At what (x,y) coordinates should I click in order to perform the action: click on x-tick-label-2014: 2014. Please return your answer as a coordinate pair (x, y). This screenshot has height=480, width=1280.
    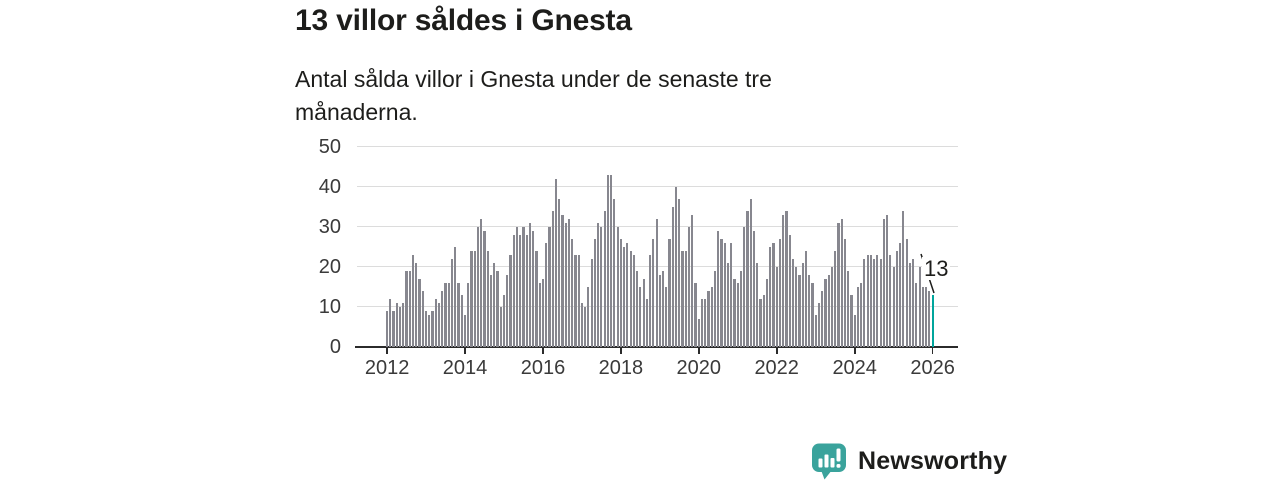
    Looking at the image, I should click on (465, 368).